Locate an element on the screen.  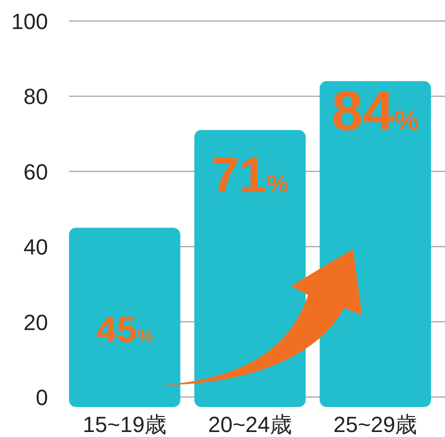
x-tick-label: 25~29歳 is located at coordinates (375, 424).